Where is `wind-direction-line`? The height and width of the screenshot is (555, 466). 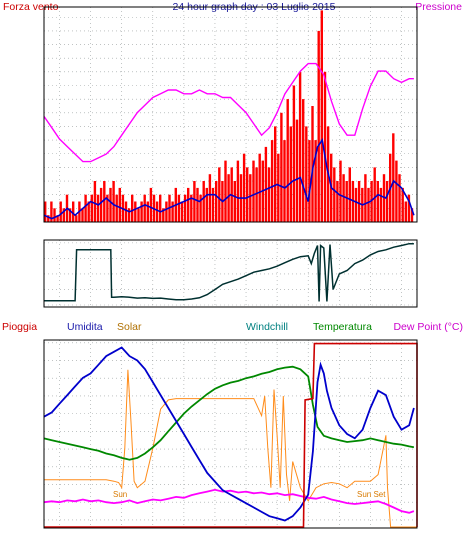 wind-direction-line is located at coordinates (229, 272).